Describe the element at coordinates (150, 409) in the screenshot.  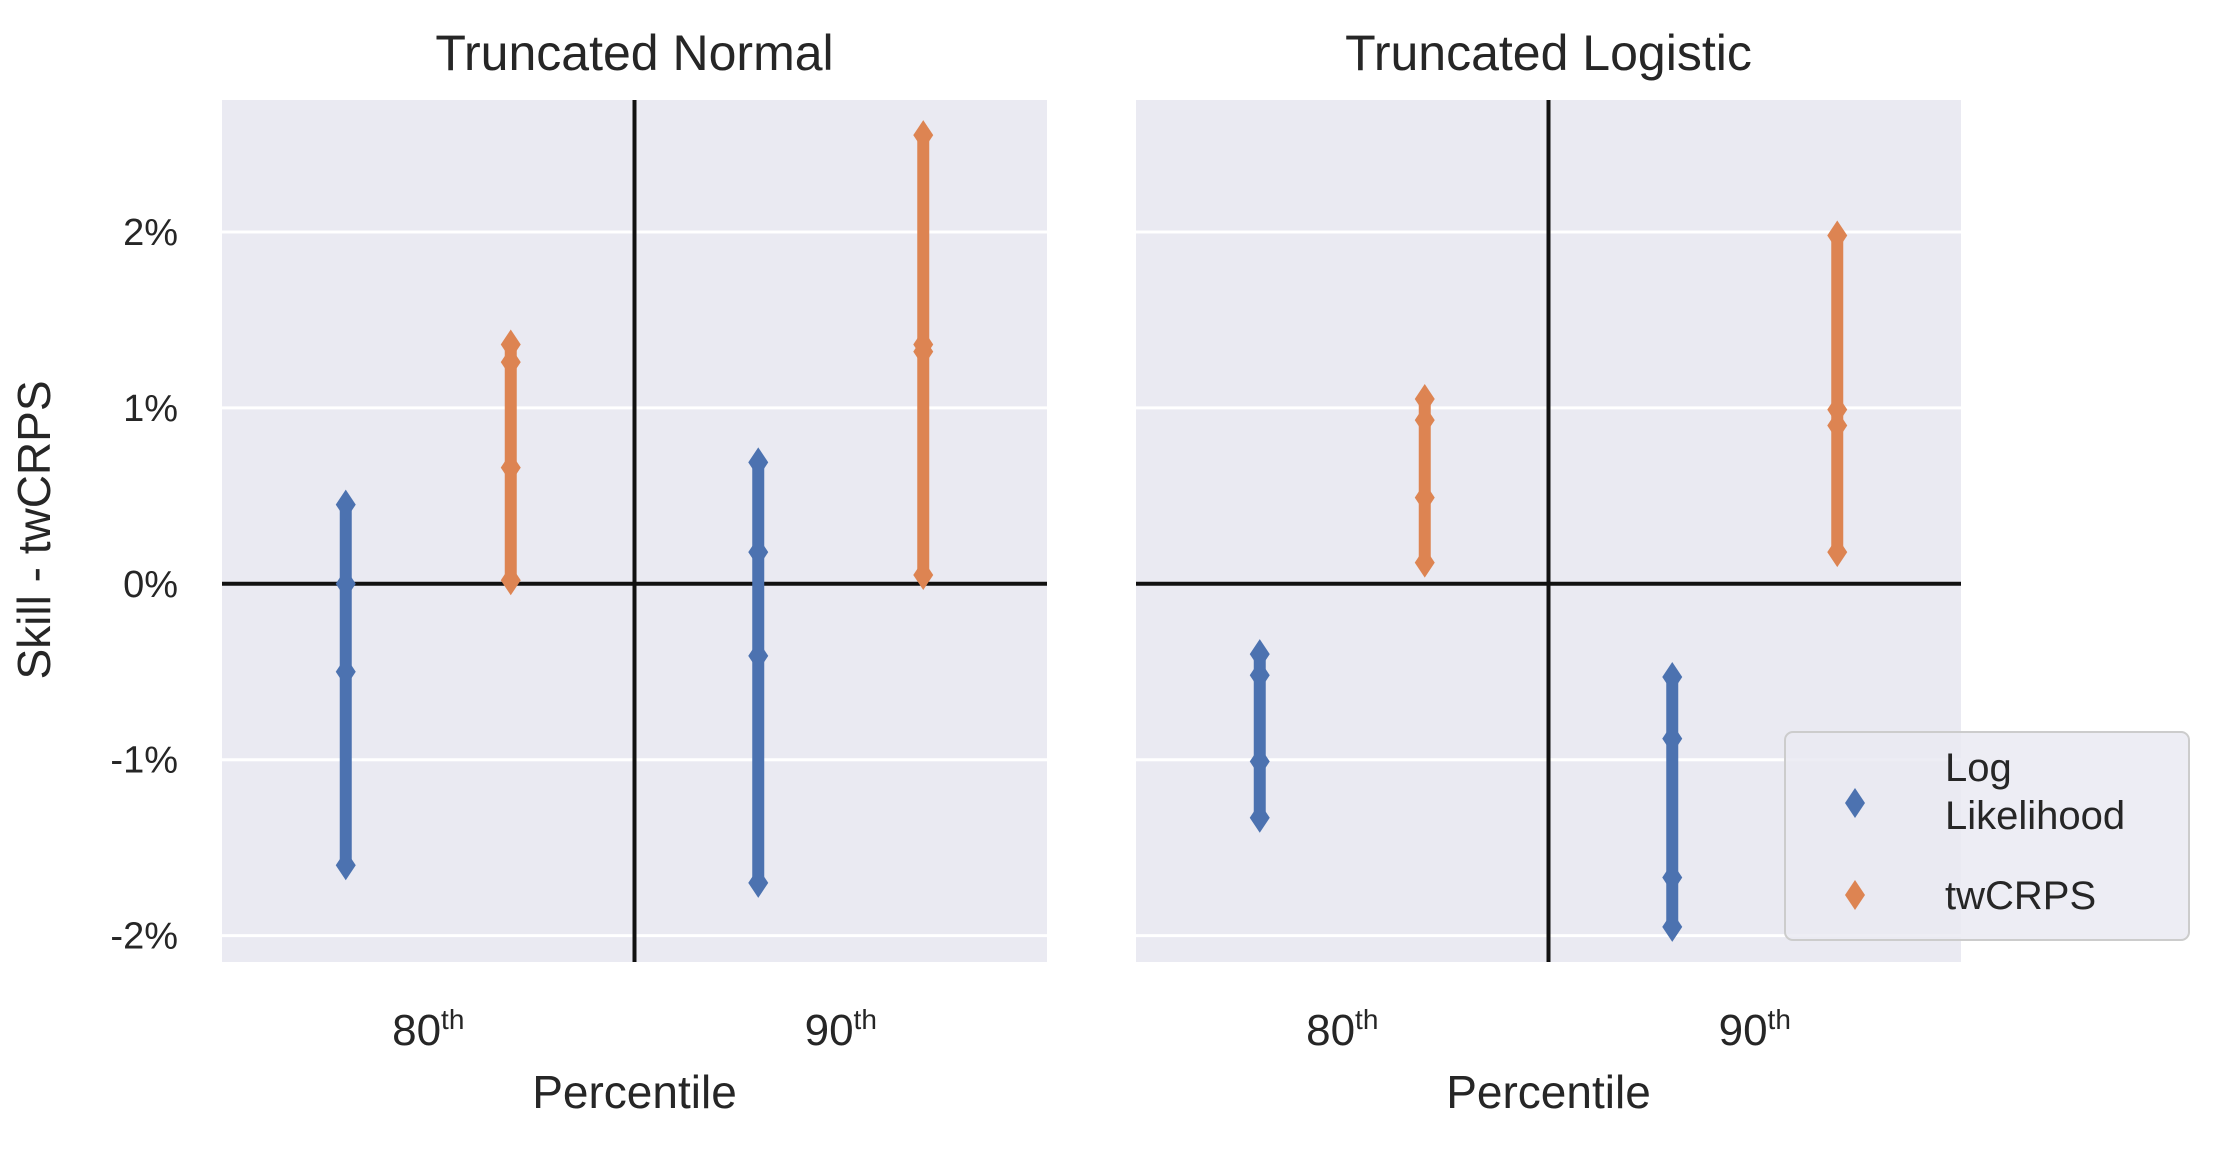
I see `y-tick-label: 1%` at that location.